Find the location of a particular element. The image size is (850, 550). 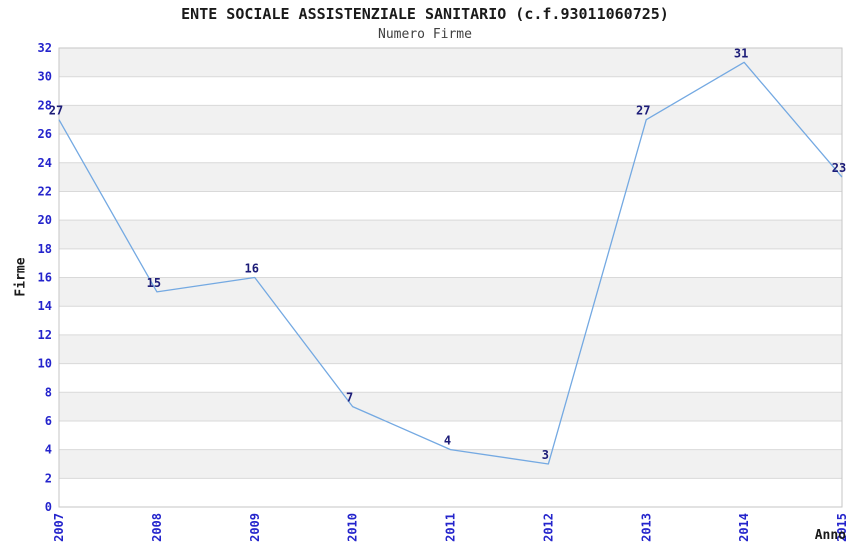

x-tick-label: 2014 is located at coordinates (744, 527).